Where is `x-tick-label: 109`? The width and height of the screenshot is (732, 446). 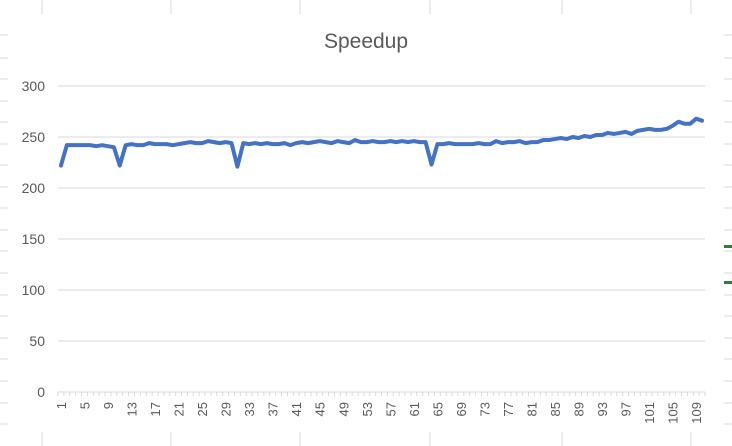
x-tick-label: 109 is located at coordinates (696, 413).